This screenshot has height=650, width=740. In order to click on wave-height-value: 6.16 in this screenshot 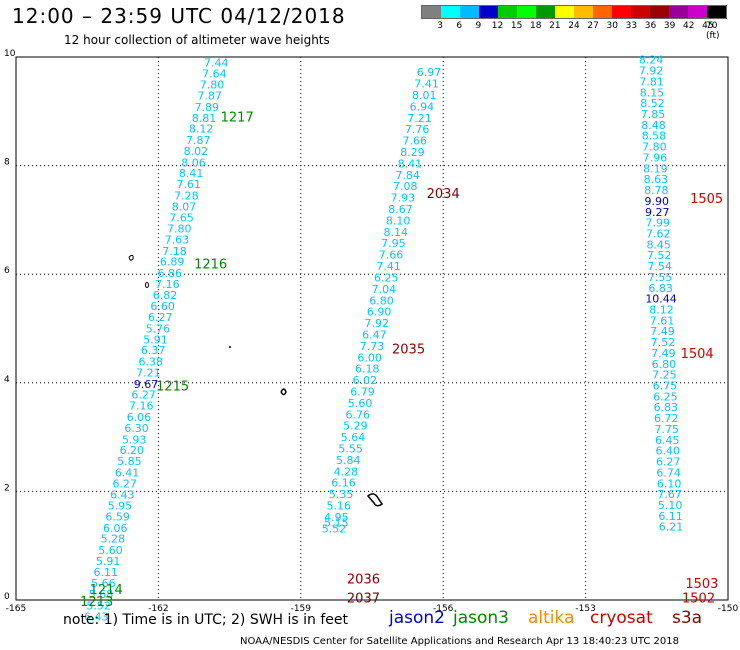, I will do `click(343, 483)`.